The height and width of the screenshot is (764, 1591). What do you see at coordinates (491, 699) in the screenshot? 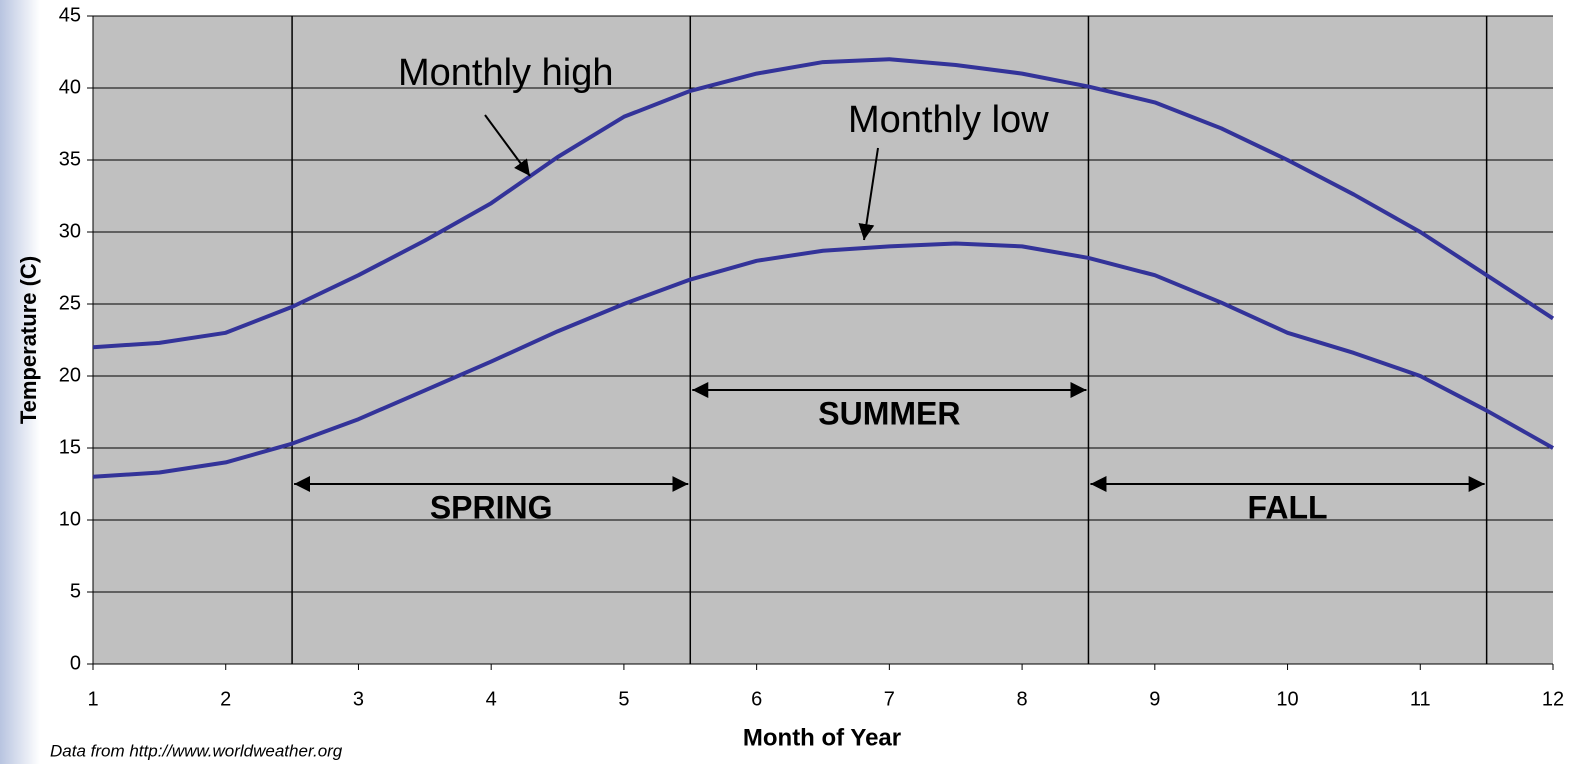
I see `x-tick-label: 4` at bounding box center [491, 699].